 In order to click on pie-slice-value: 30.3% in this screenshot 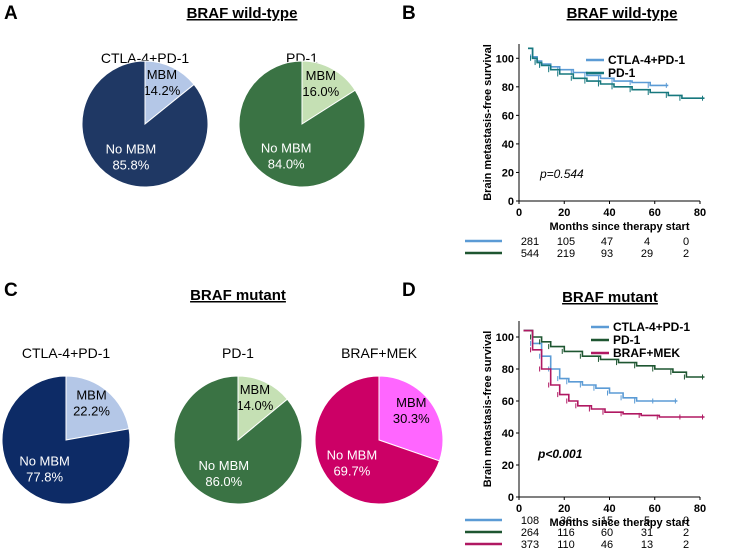, I will do `click(411, 418)`.